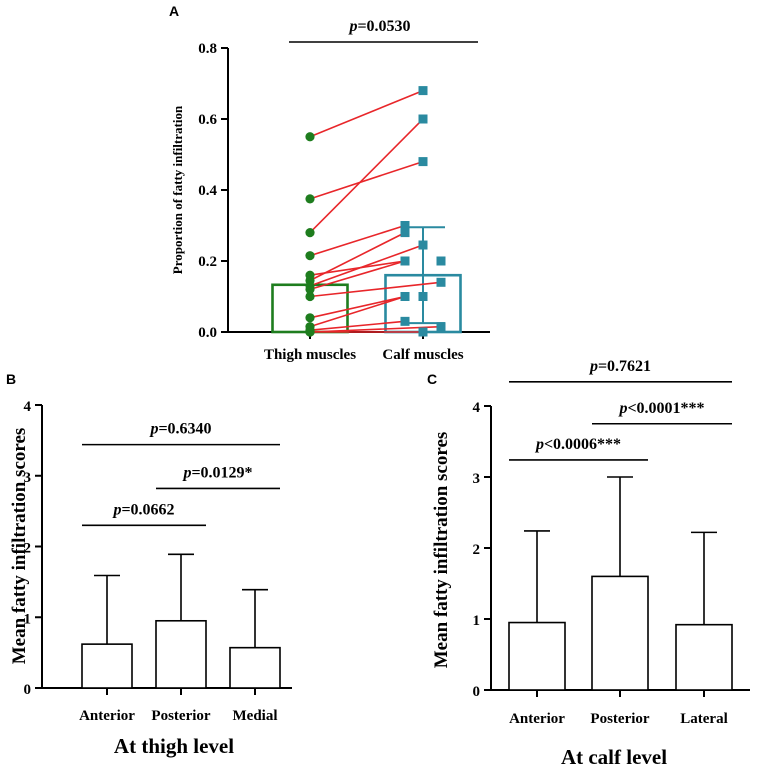 The height and width of the screenshot is (770, 765). I want to click on significance-label: p<0.0006***, so click(577, 444).